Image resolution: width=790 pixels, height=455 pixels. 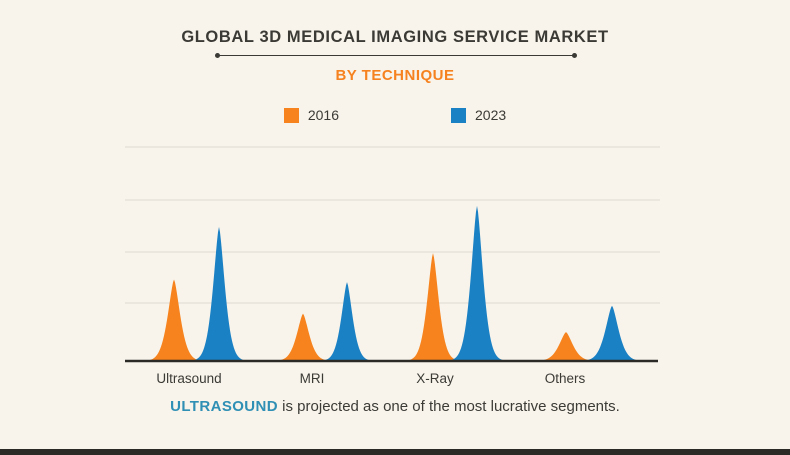 What do you see at coordinates (565, 378) in the screenshot?
I see `category-label-others: Others` at bounding box center [565, 378].